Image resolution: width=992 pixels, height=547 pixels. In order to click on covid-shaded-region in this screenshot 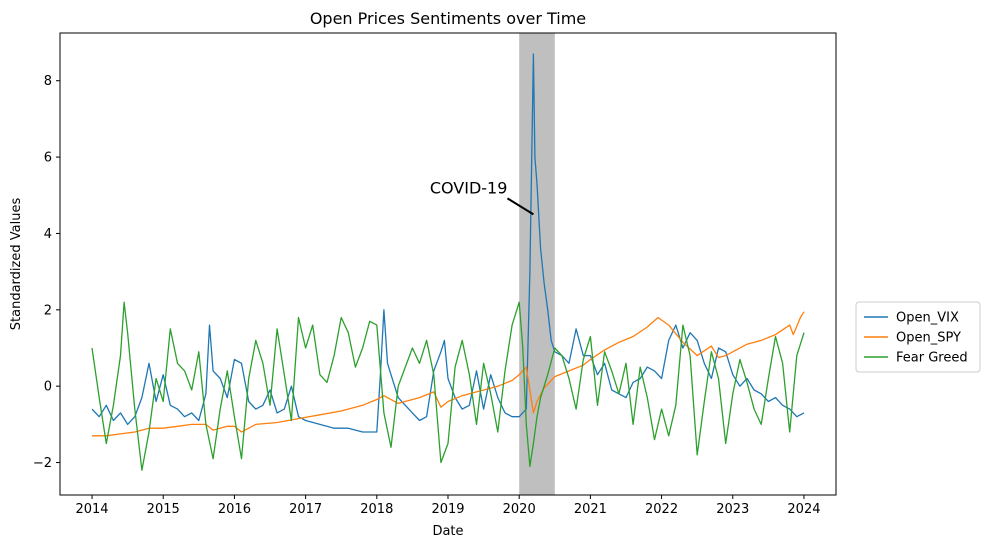, I will do `click(537, 264)`.